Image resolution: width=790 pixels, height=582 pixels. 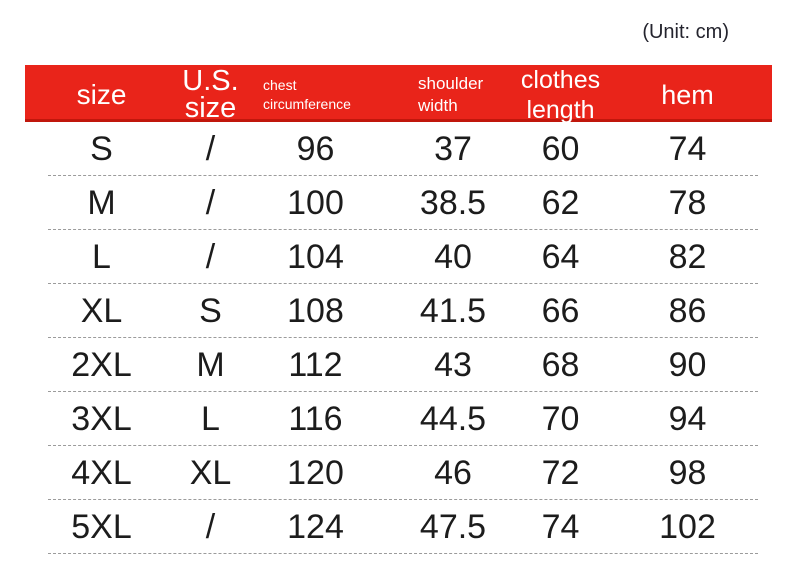 What do you see at coordinates (101, 472) in the screenshot?
I see `cell-size: 4XL` at bounding box center [101, 472].